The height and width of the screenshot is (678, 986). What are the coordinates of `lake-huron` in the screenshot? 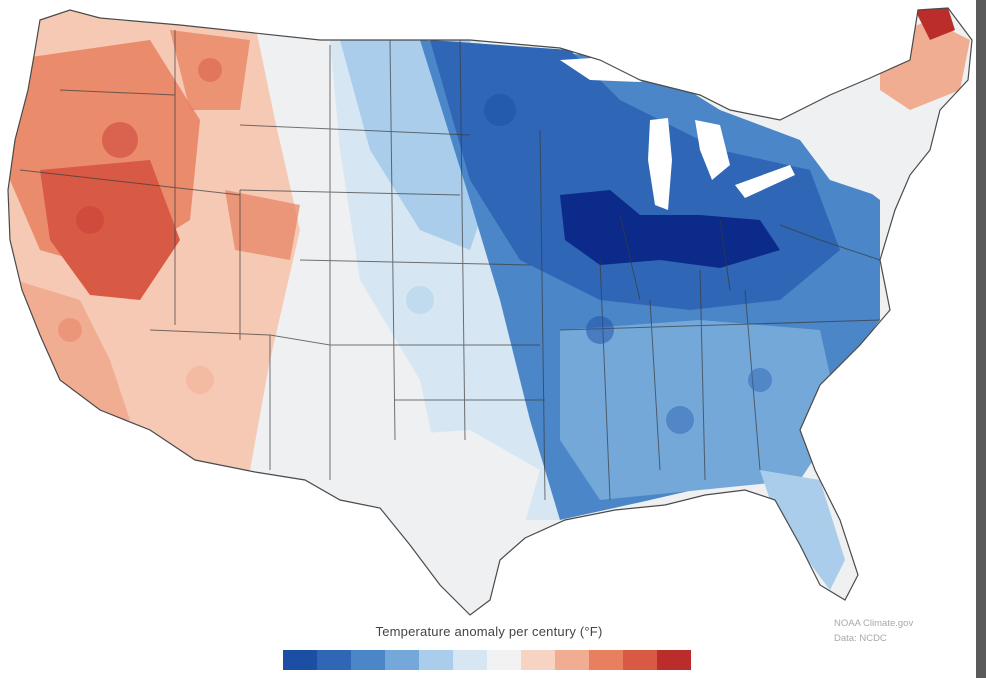 It's located at (712, 150).